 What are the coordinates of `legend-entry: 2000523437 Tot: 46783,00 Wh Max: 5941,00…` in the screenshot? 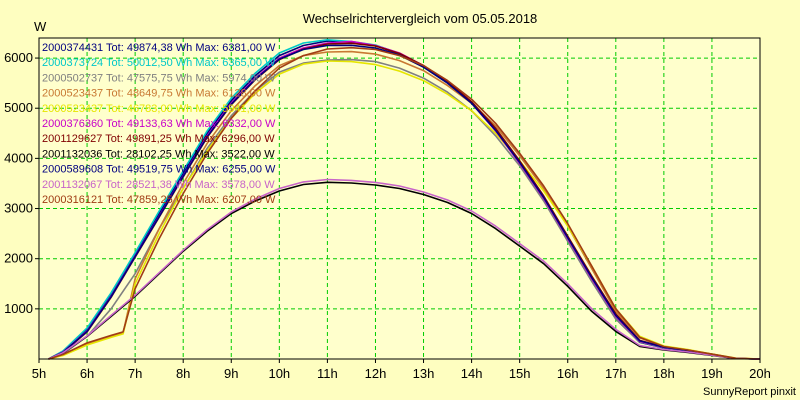 It's located at (159, 109).